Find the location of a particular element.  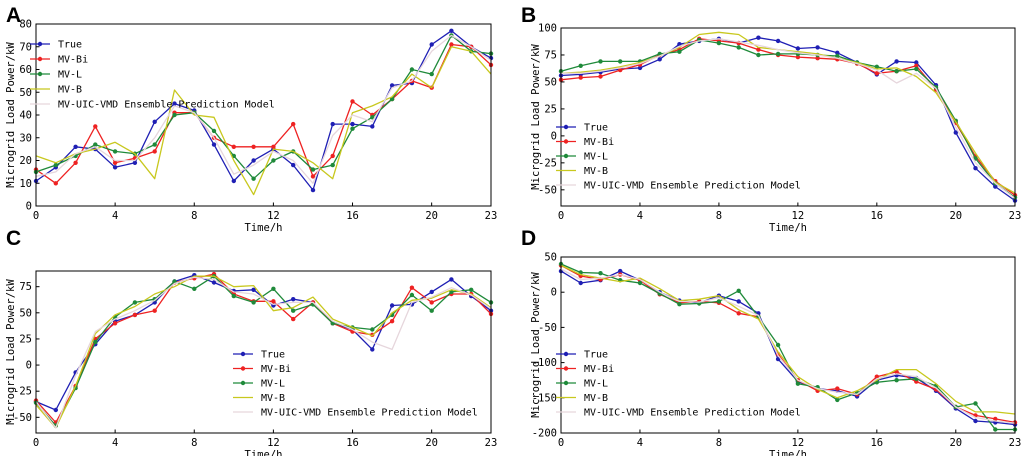

y-tick-label: -150 is located at coordinates (544, 398).